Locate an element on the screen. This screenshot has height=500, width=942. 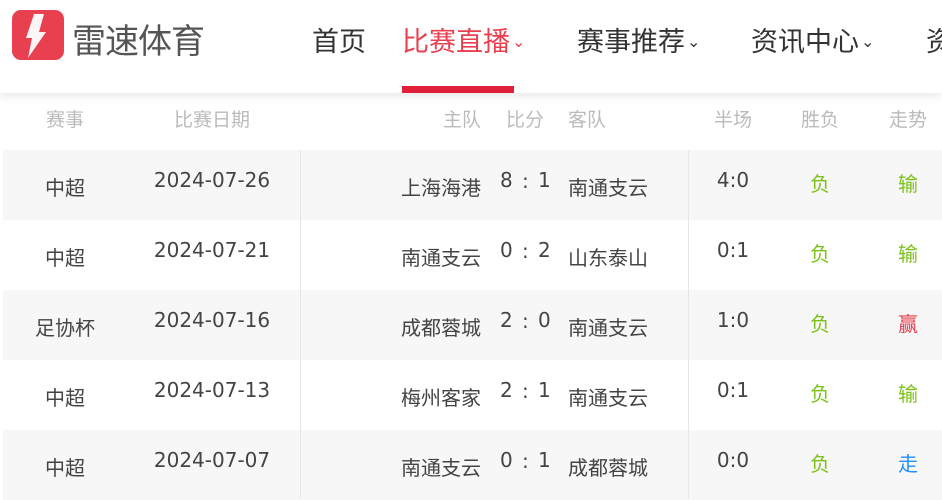
table-row: 中超 2024-07-07 南通支云 0 : 1 成都蓉城 0:0 负 走 is located at coordinates (472, 465).